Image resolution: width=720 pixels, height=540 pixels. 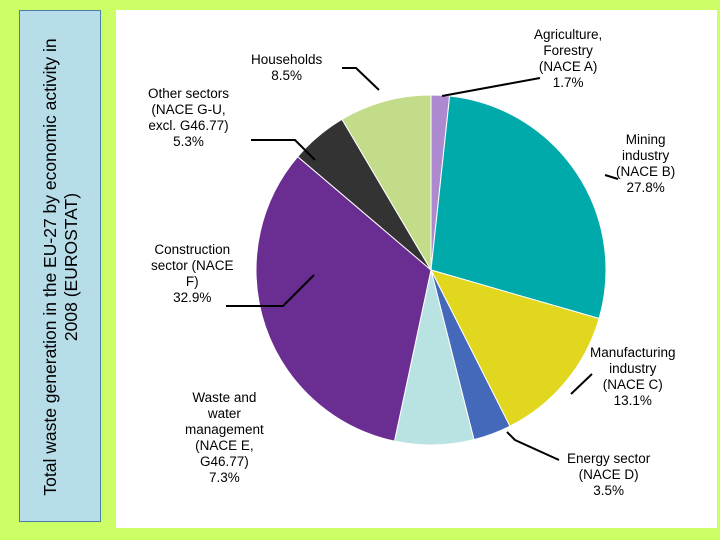 What do you see at coordinates (287, 59) in the screenshot?
I see `slice-label-line: Households` at bounding box center [287, 59].